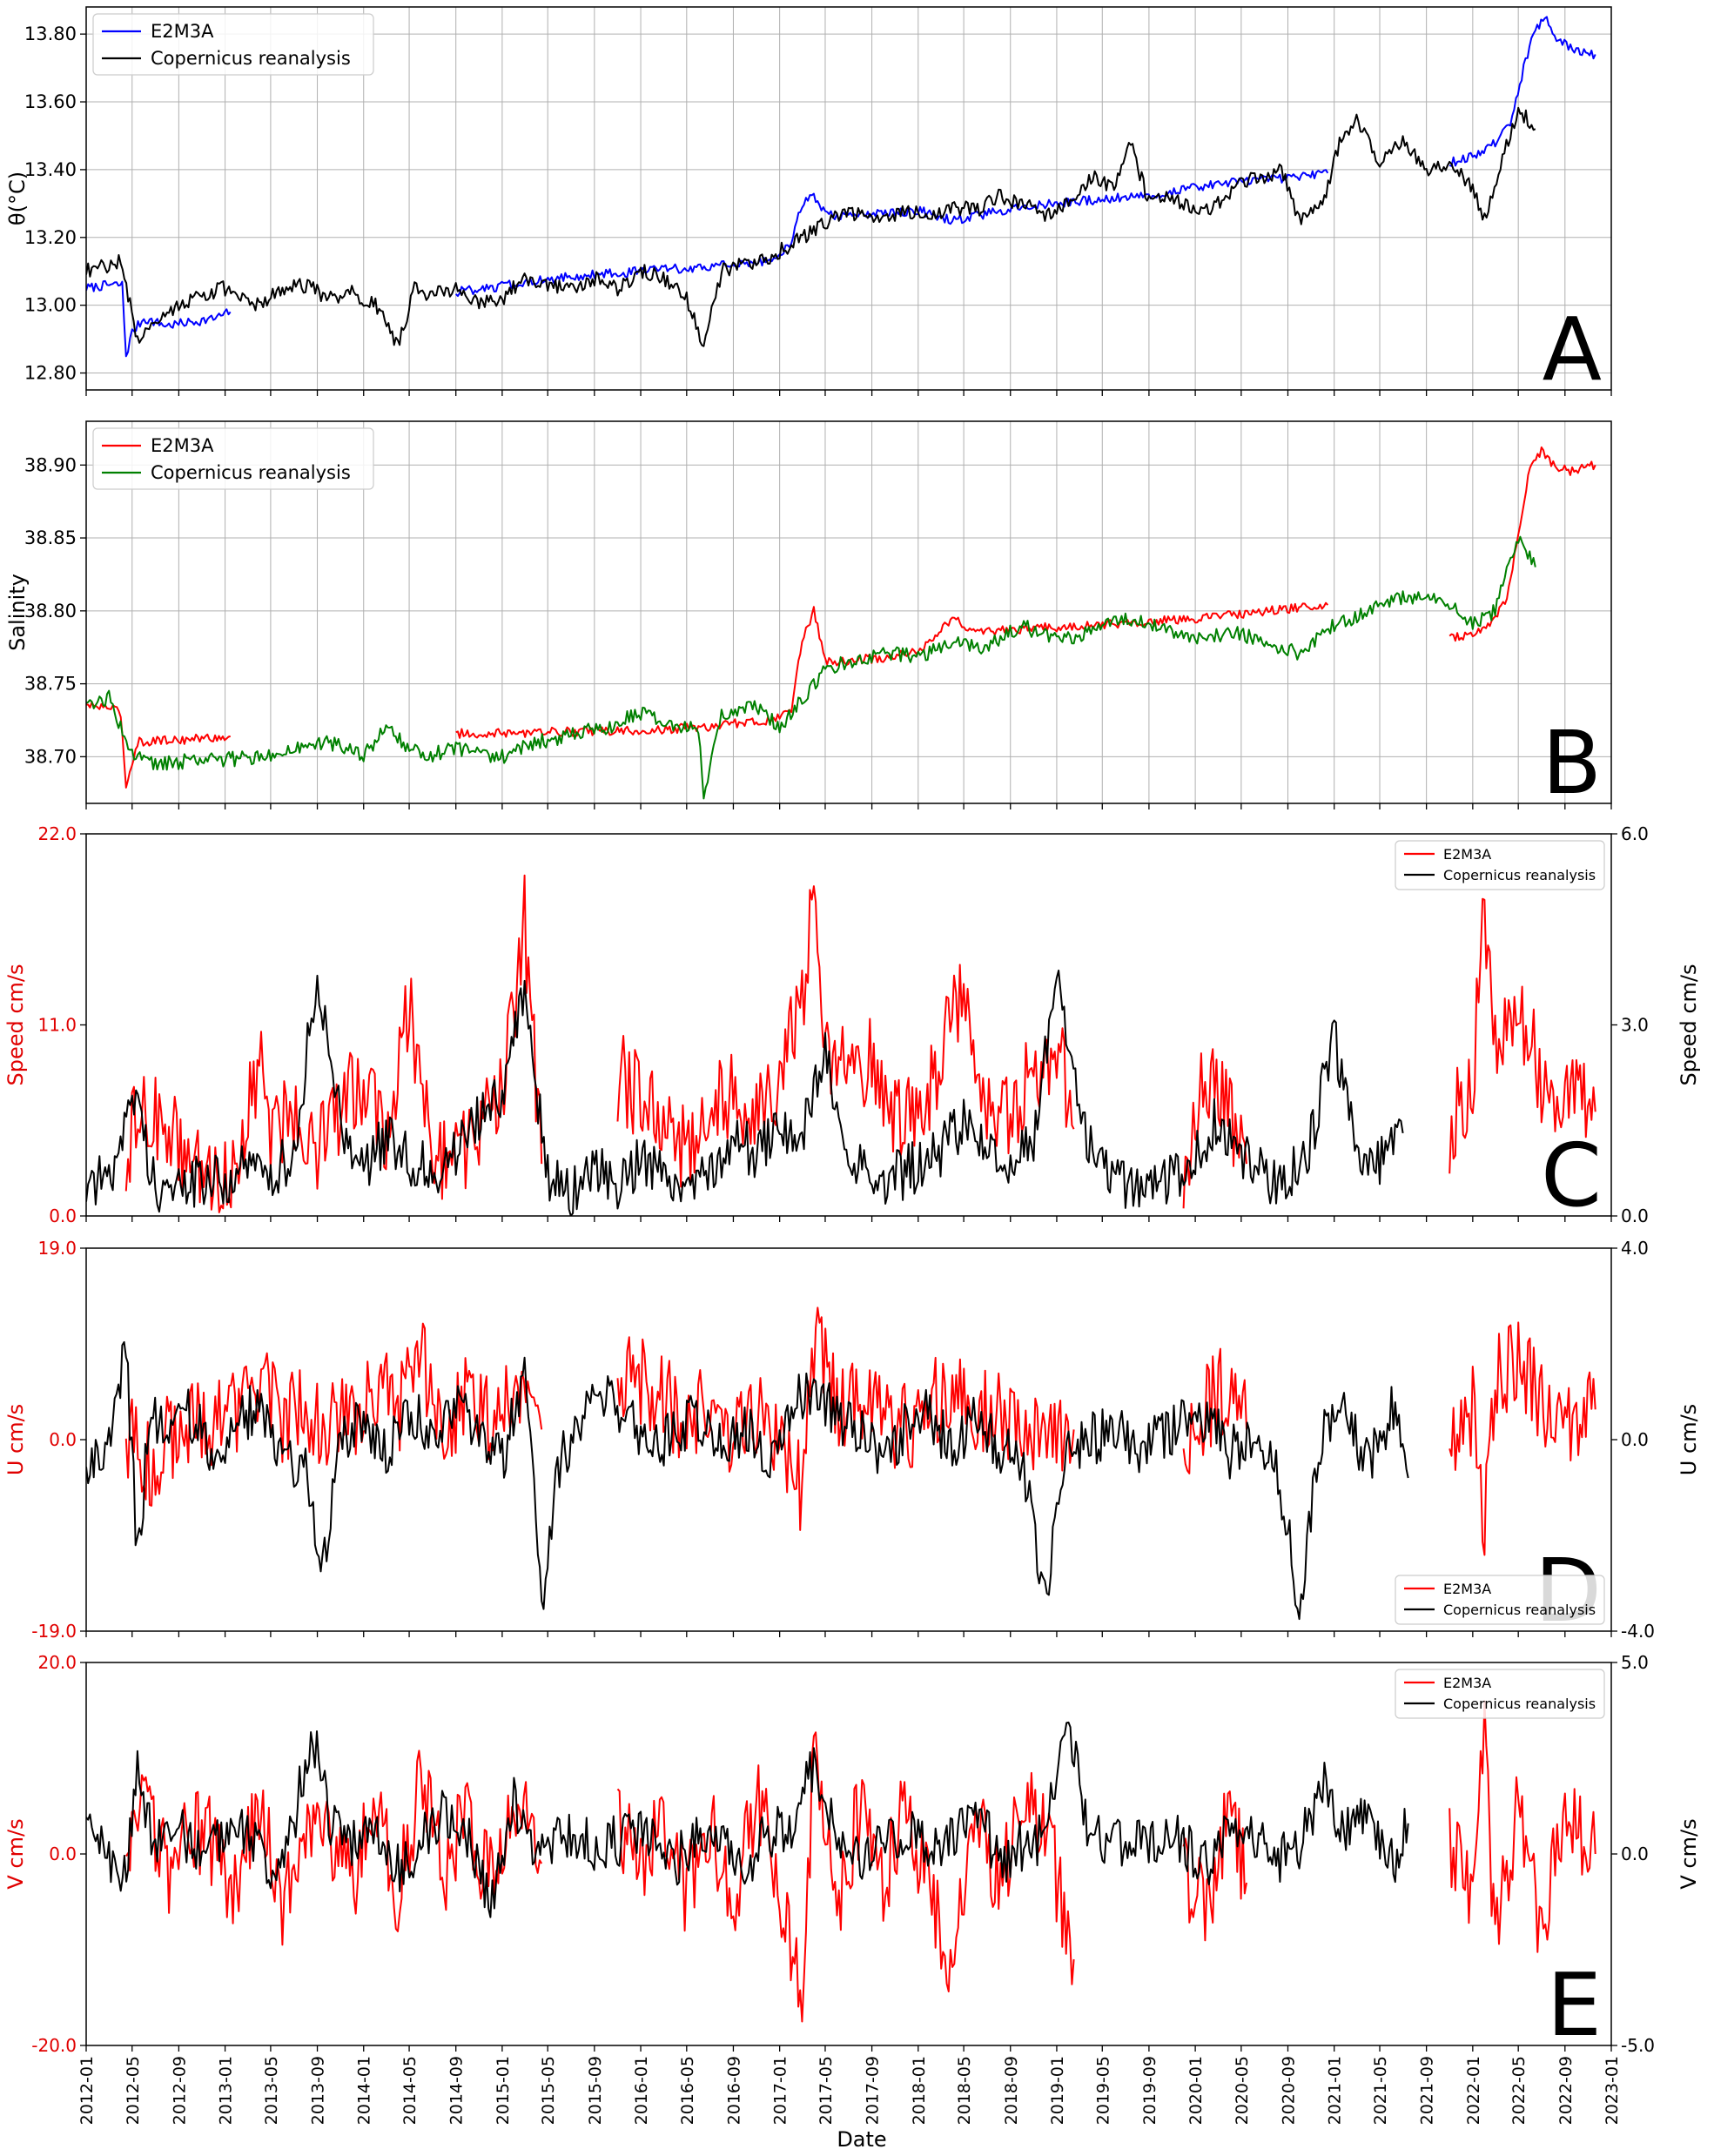 This screenshot has width=1714, height=2156. Describe the element at coordinates (179, 2090) in the screenshot. I see `x-tick-label: 2012-09` at that location.